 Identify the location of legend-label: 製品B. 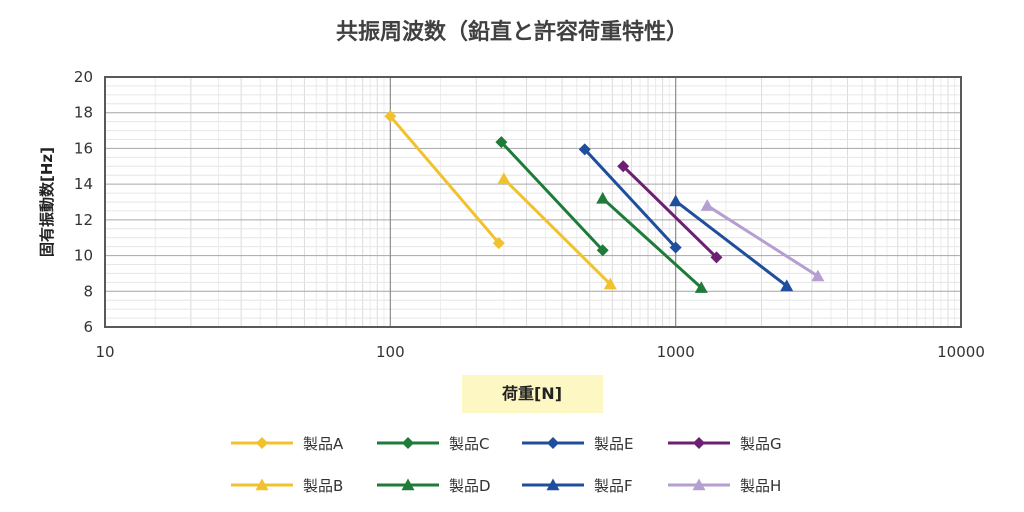
(323, 486).